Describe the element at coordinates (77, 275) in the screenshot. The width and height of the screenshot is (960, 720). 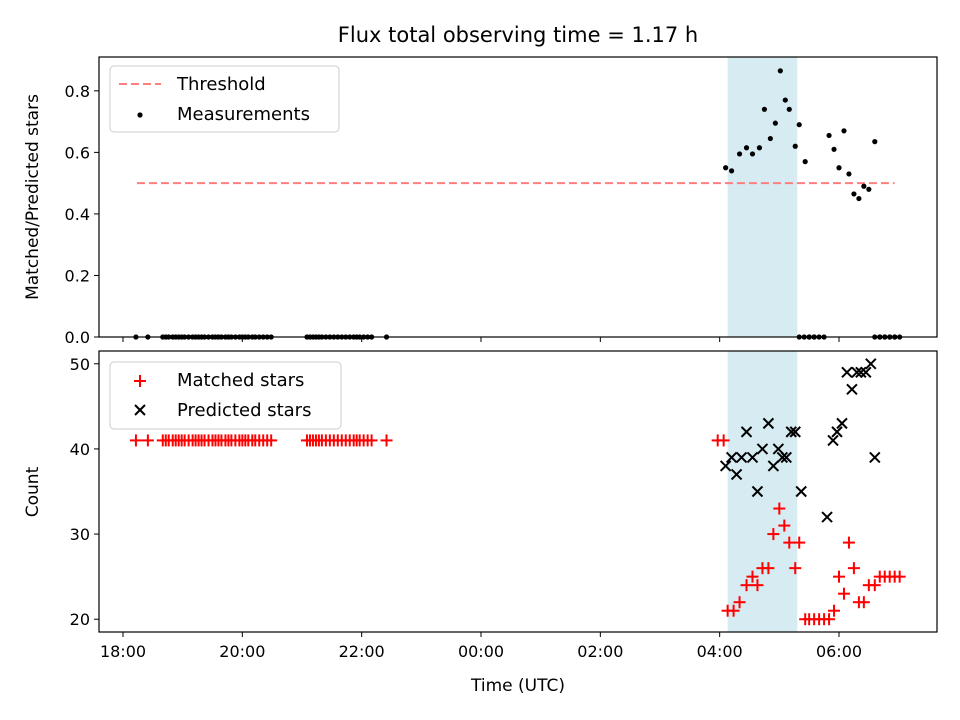
I see `y-tick-label: 0.2` at that location.